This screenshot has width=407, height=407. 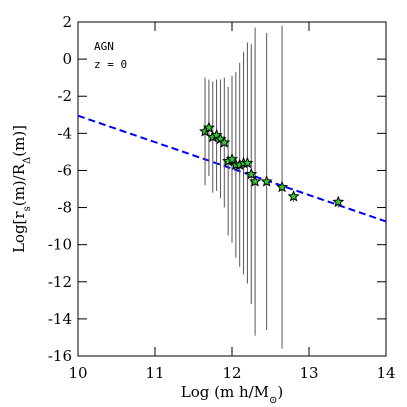 What do you see at coordinates (110, 64) in the screenshot?
I see `annotation: z = 0` at bounding box center [110, 64].